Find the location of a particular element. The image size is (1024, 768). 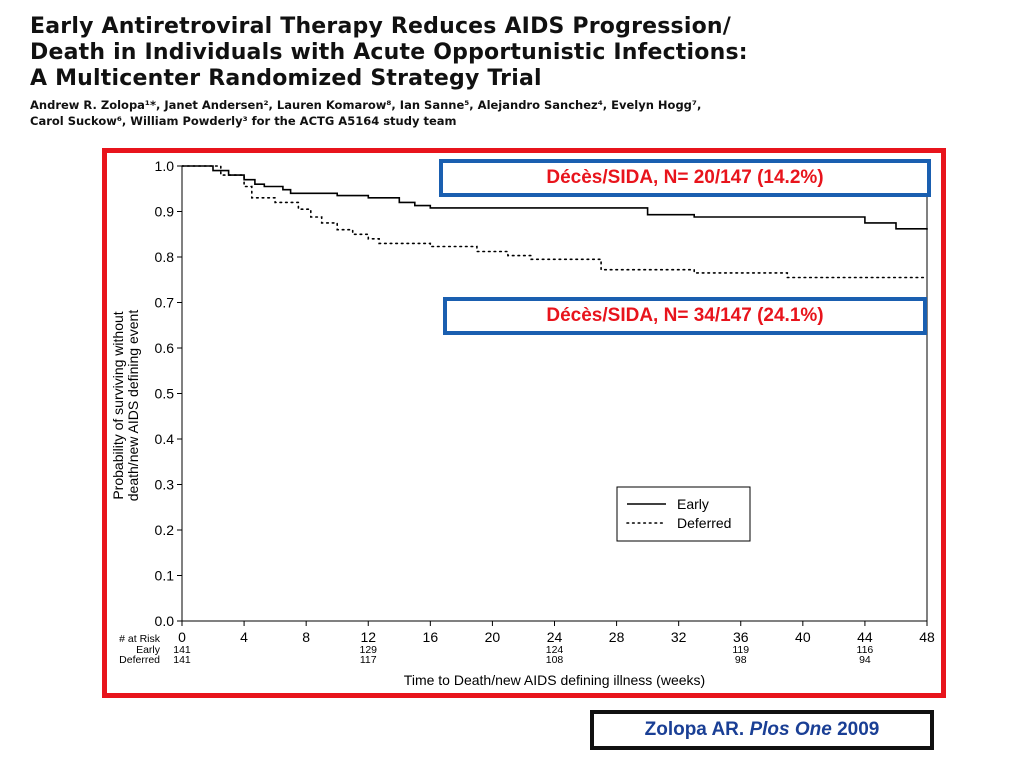

x-tick-label: 8 is located at coordinates (306, 637).